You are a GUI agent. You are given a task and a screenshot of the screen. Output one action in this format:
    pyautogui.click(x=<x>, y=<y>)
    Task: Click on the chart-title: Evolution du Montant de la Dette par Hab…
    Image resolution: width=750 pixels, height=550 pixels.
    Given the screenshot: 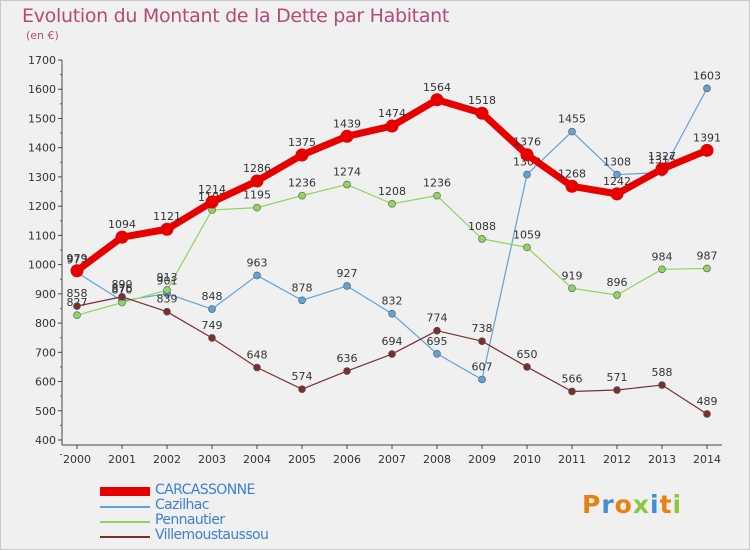 What is the action you would take?
    pyautogui.click(x=236, y=16)
    